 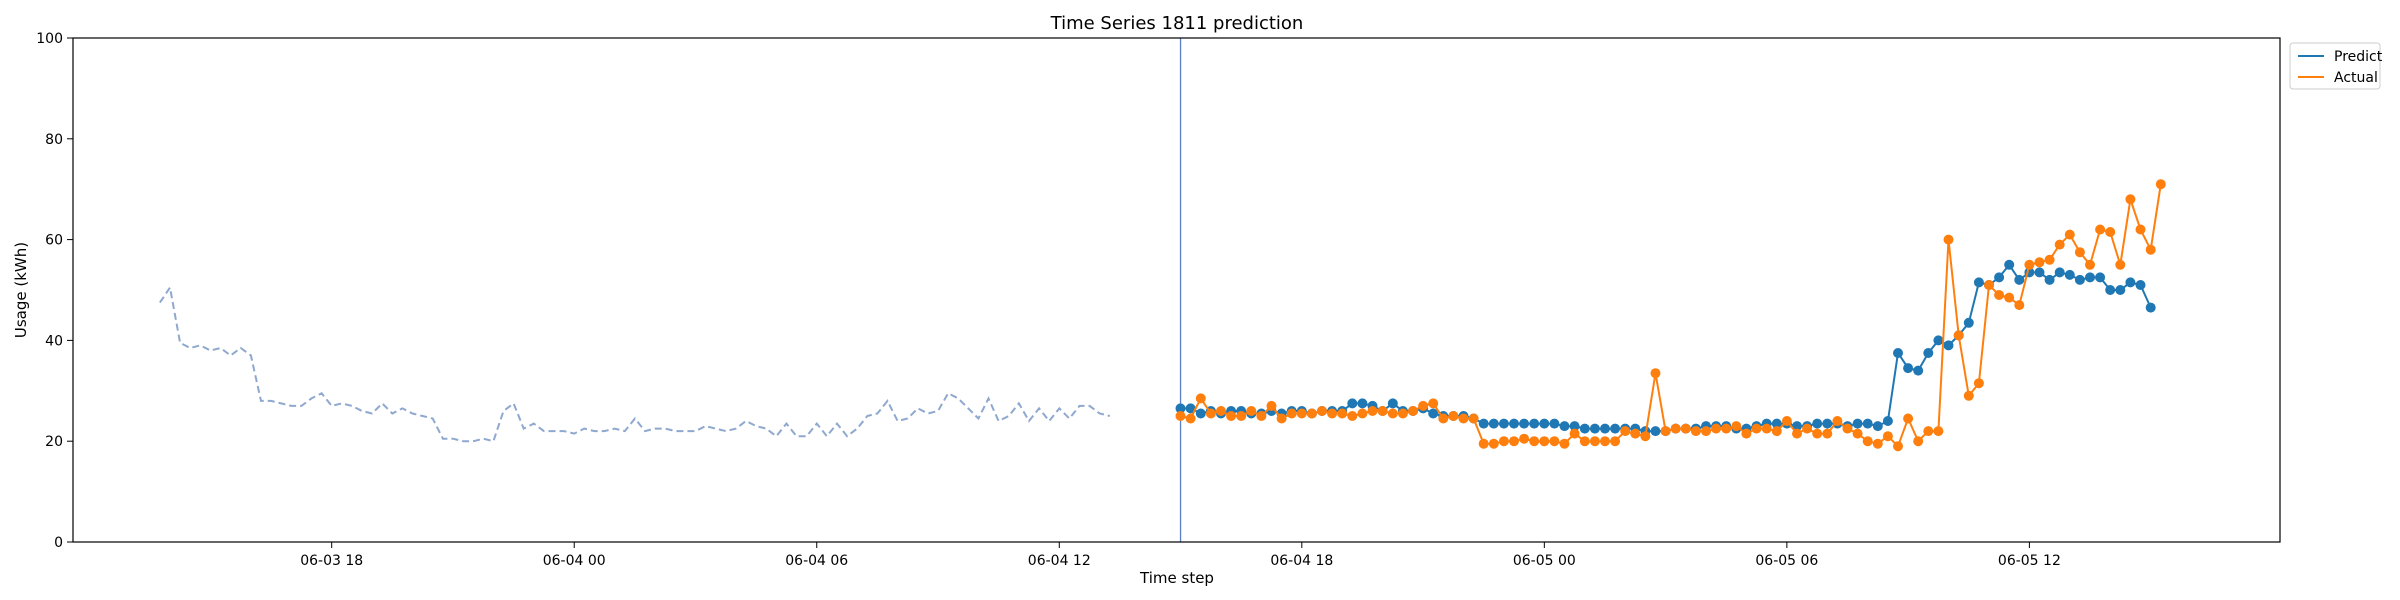 What do you see at coordinates (21, 290) in the screenshot?
I see `y-axis-label: Usage (kWh)` at bounding box center [21, 290].